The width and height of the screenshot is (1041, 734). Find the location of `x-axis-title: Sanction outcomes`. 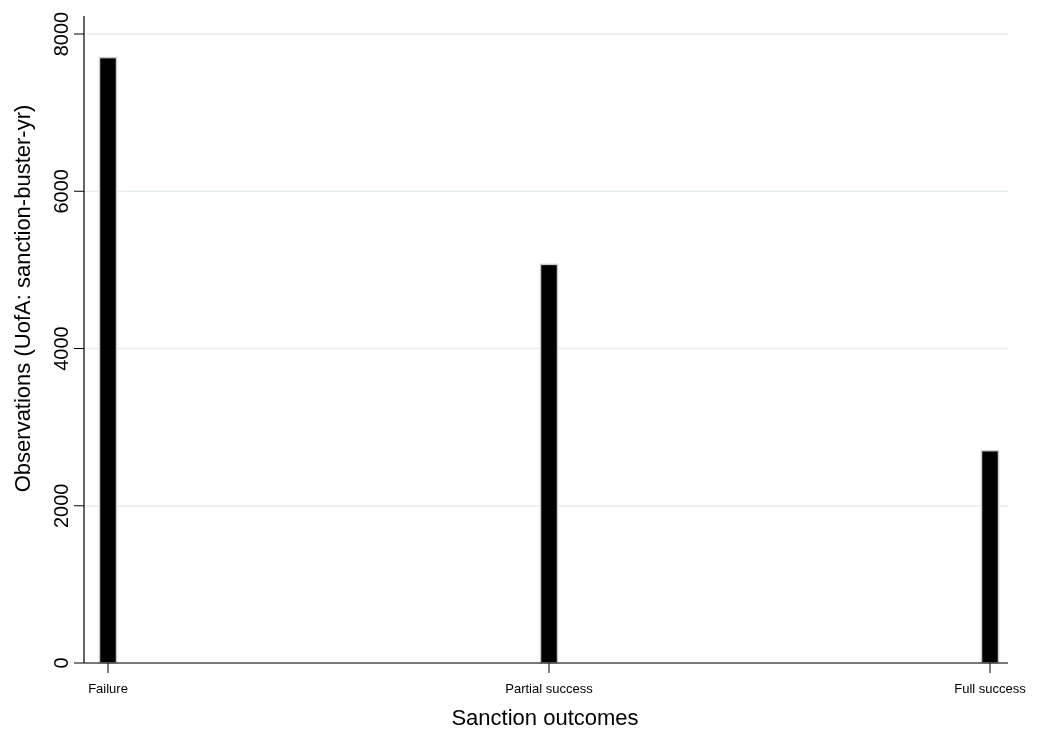

x-axis-title: Sanction outcomes is located at coordinates (545, 717).